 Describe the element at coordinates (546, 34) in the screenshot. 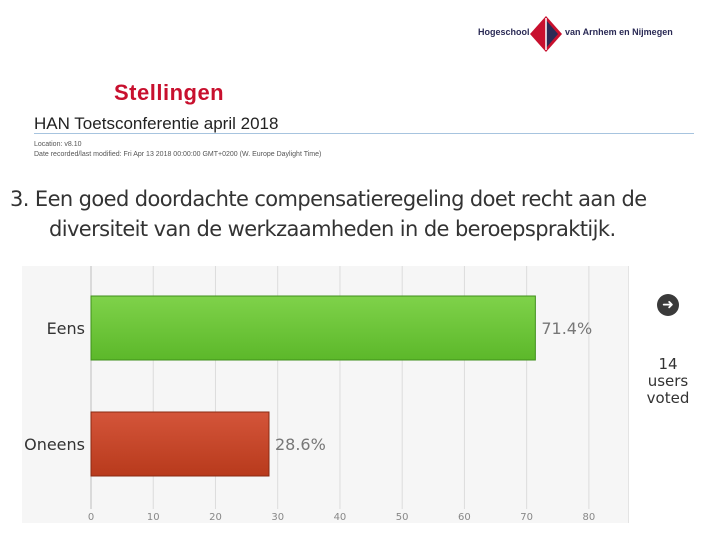

I see `han-logo-icon` at that location.